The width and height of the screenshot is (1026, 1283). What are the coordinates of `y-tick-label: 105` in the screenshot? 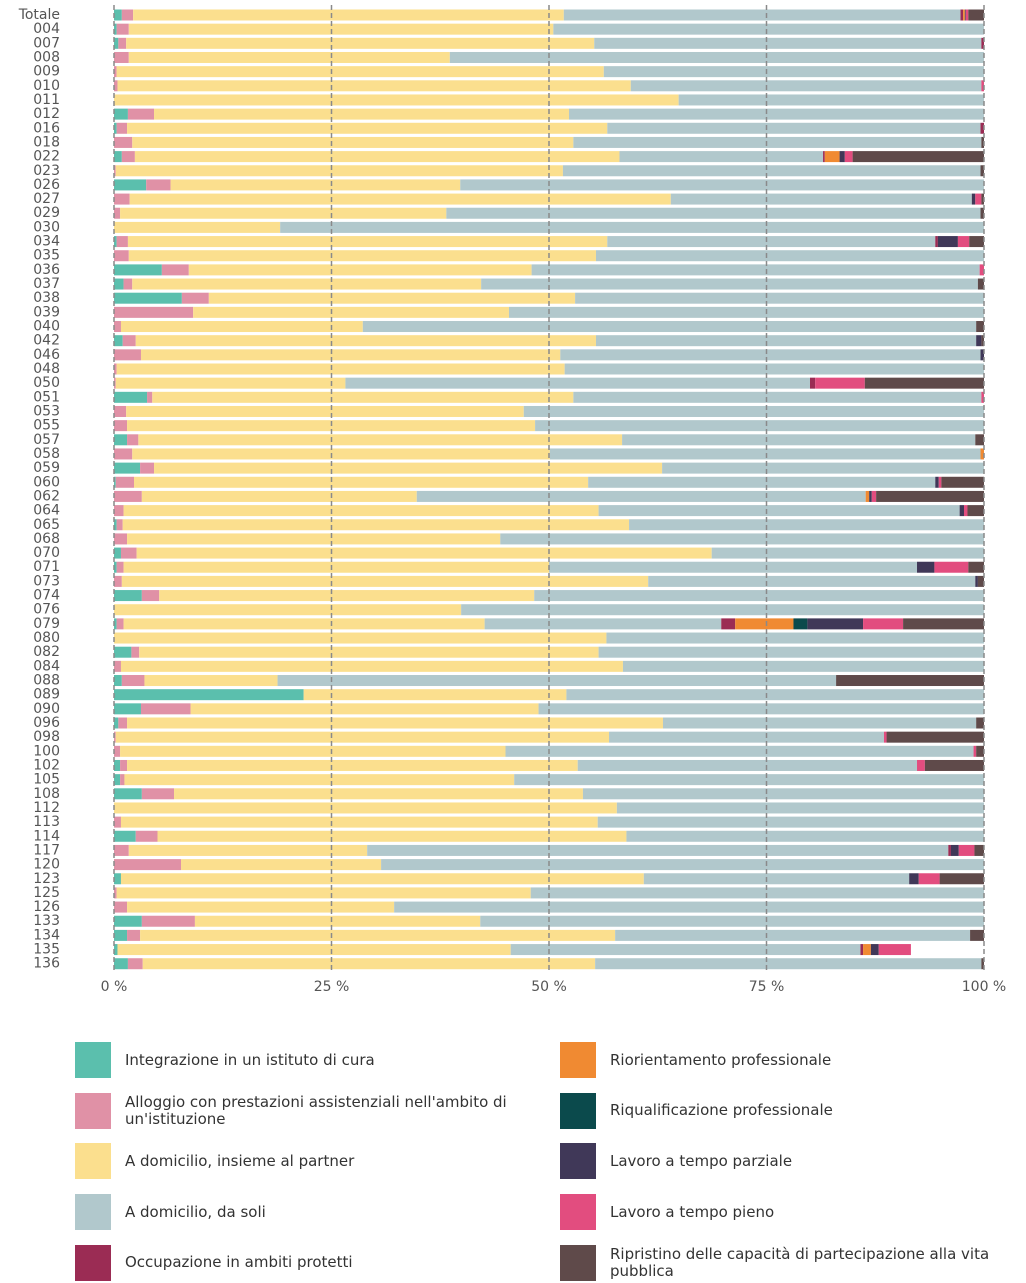 It's located at (46, 780).